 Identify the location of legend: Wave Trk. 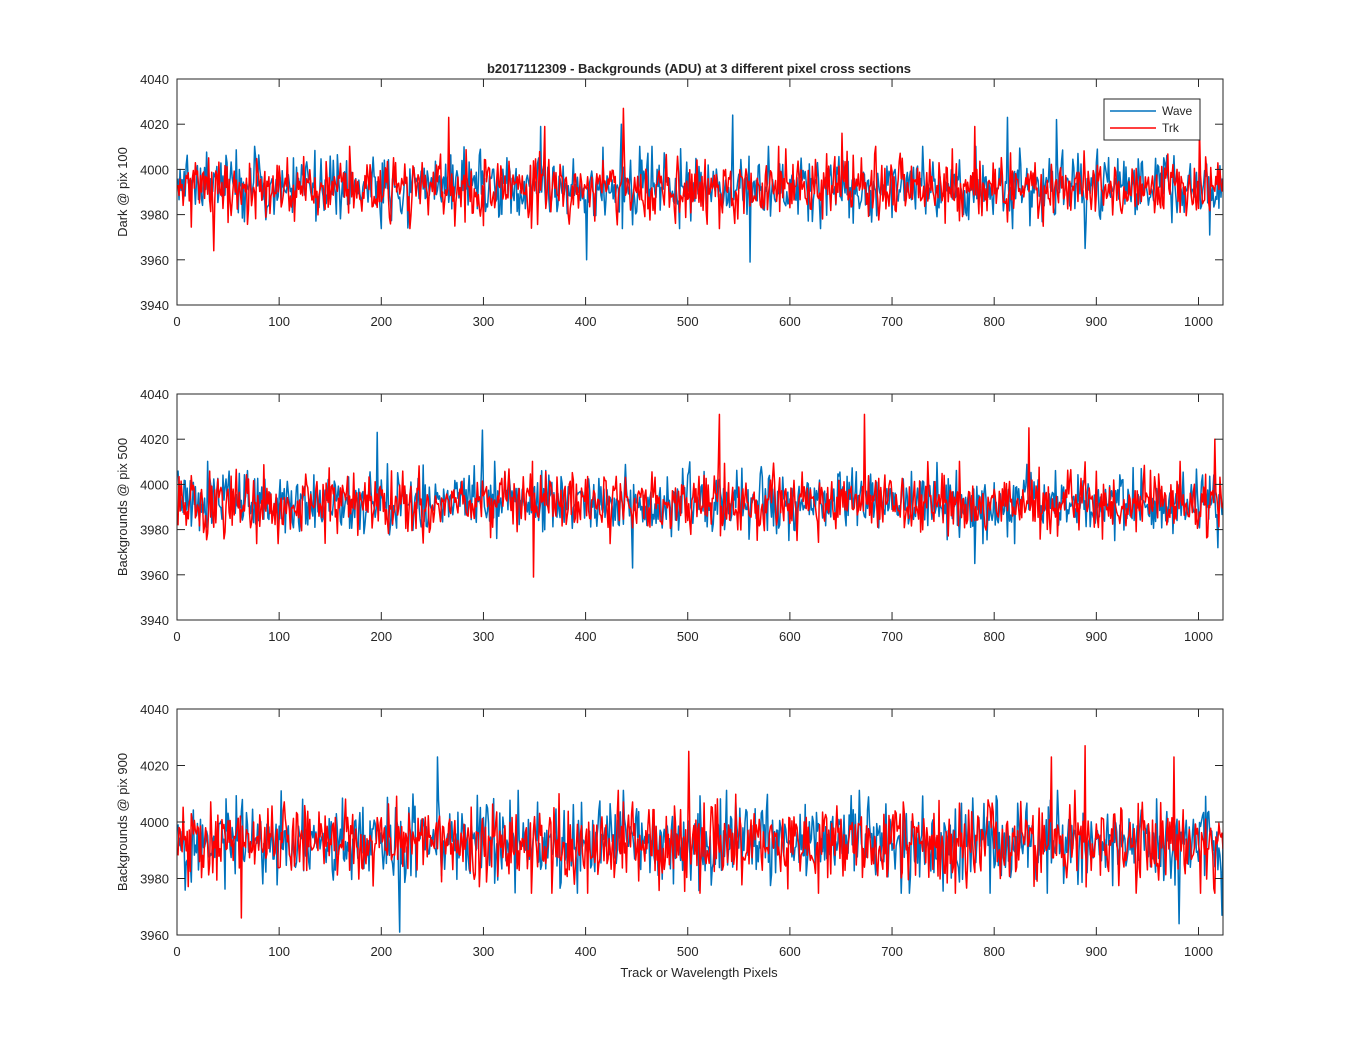
(1152, 119).